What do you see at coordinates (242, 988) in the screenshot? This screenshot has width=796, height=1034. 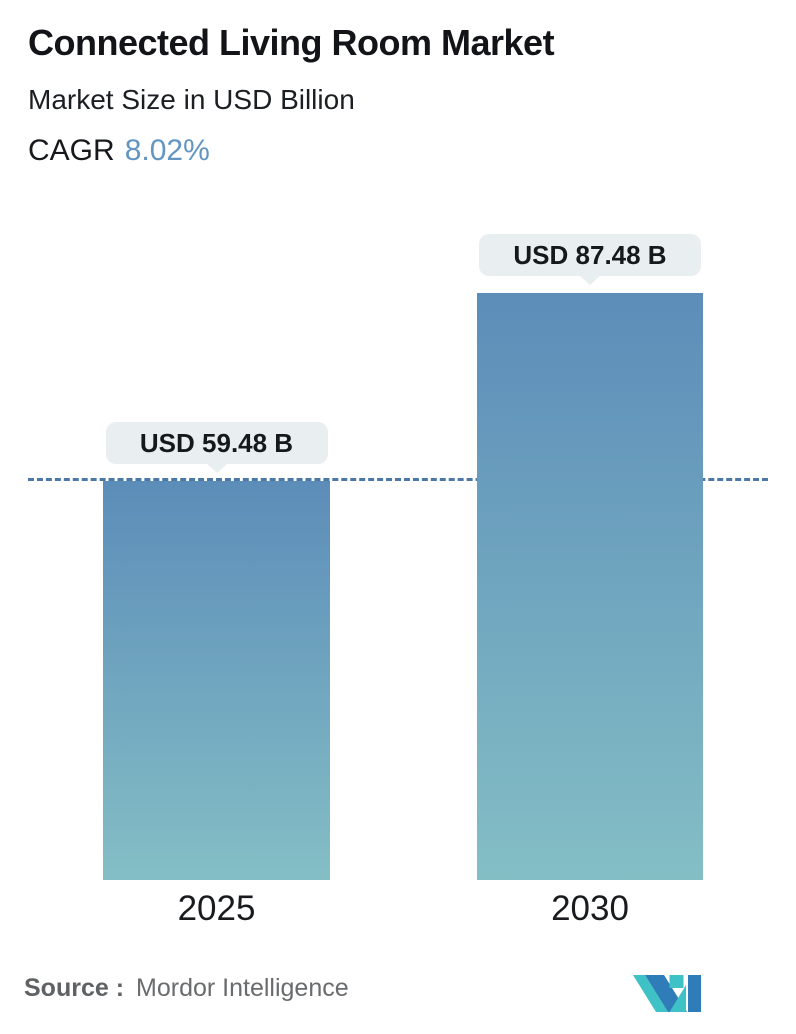 I see `source-value: Mordor Intelligence` at bounding box center [242, 988].